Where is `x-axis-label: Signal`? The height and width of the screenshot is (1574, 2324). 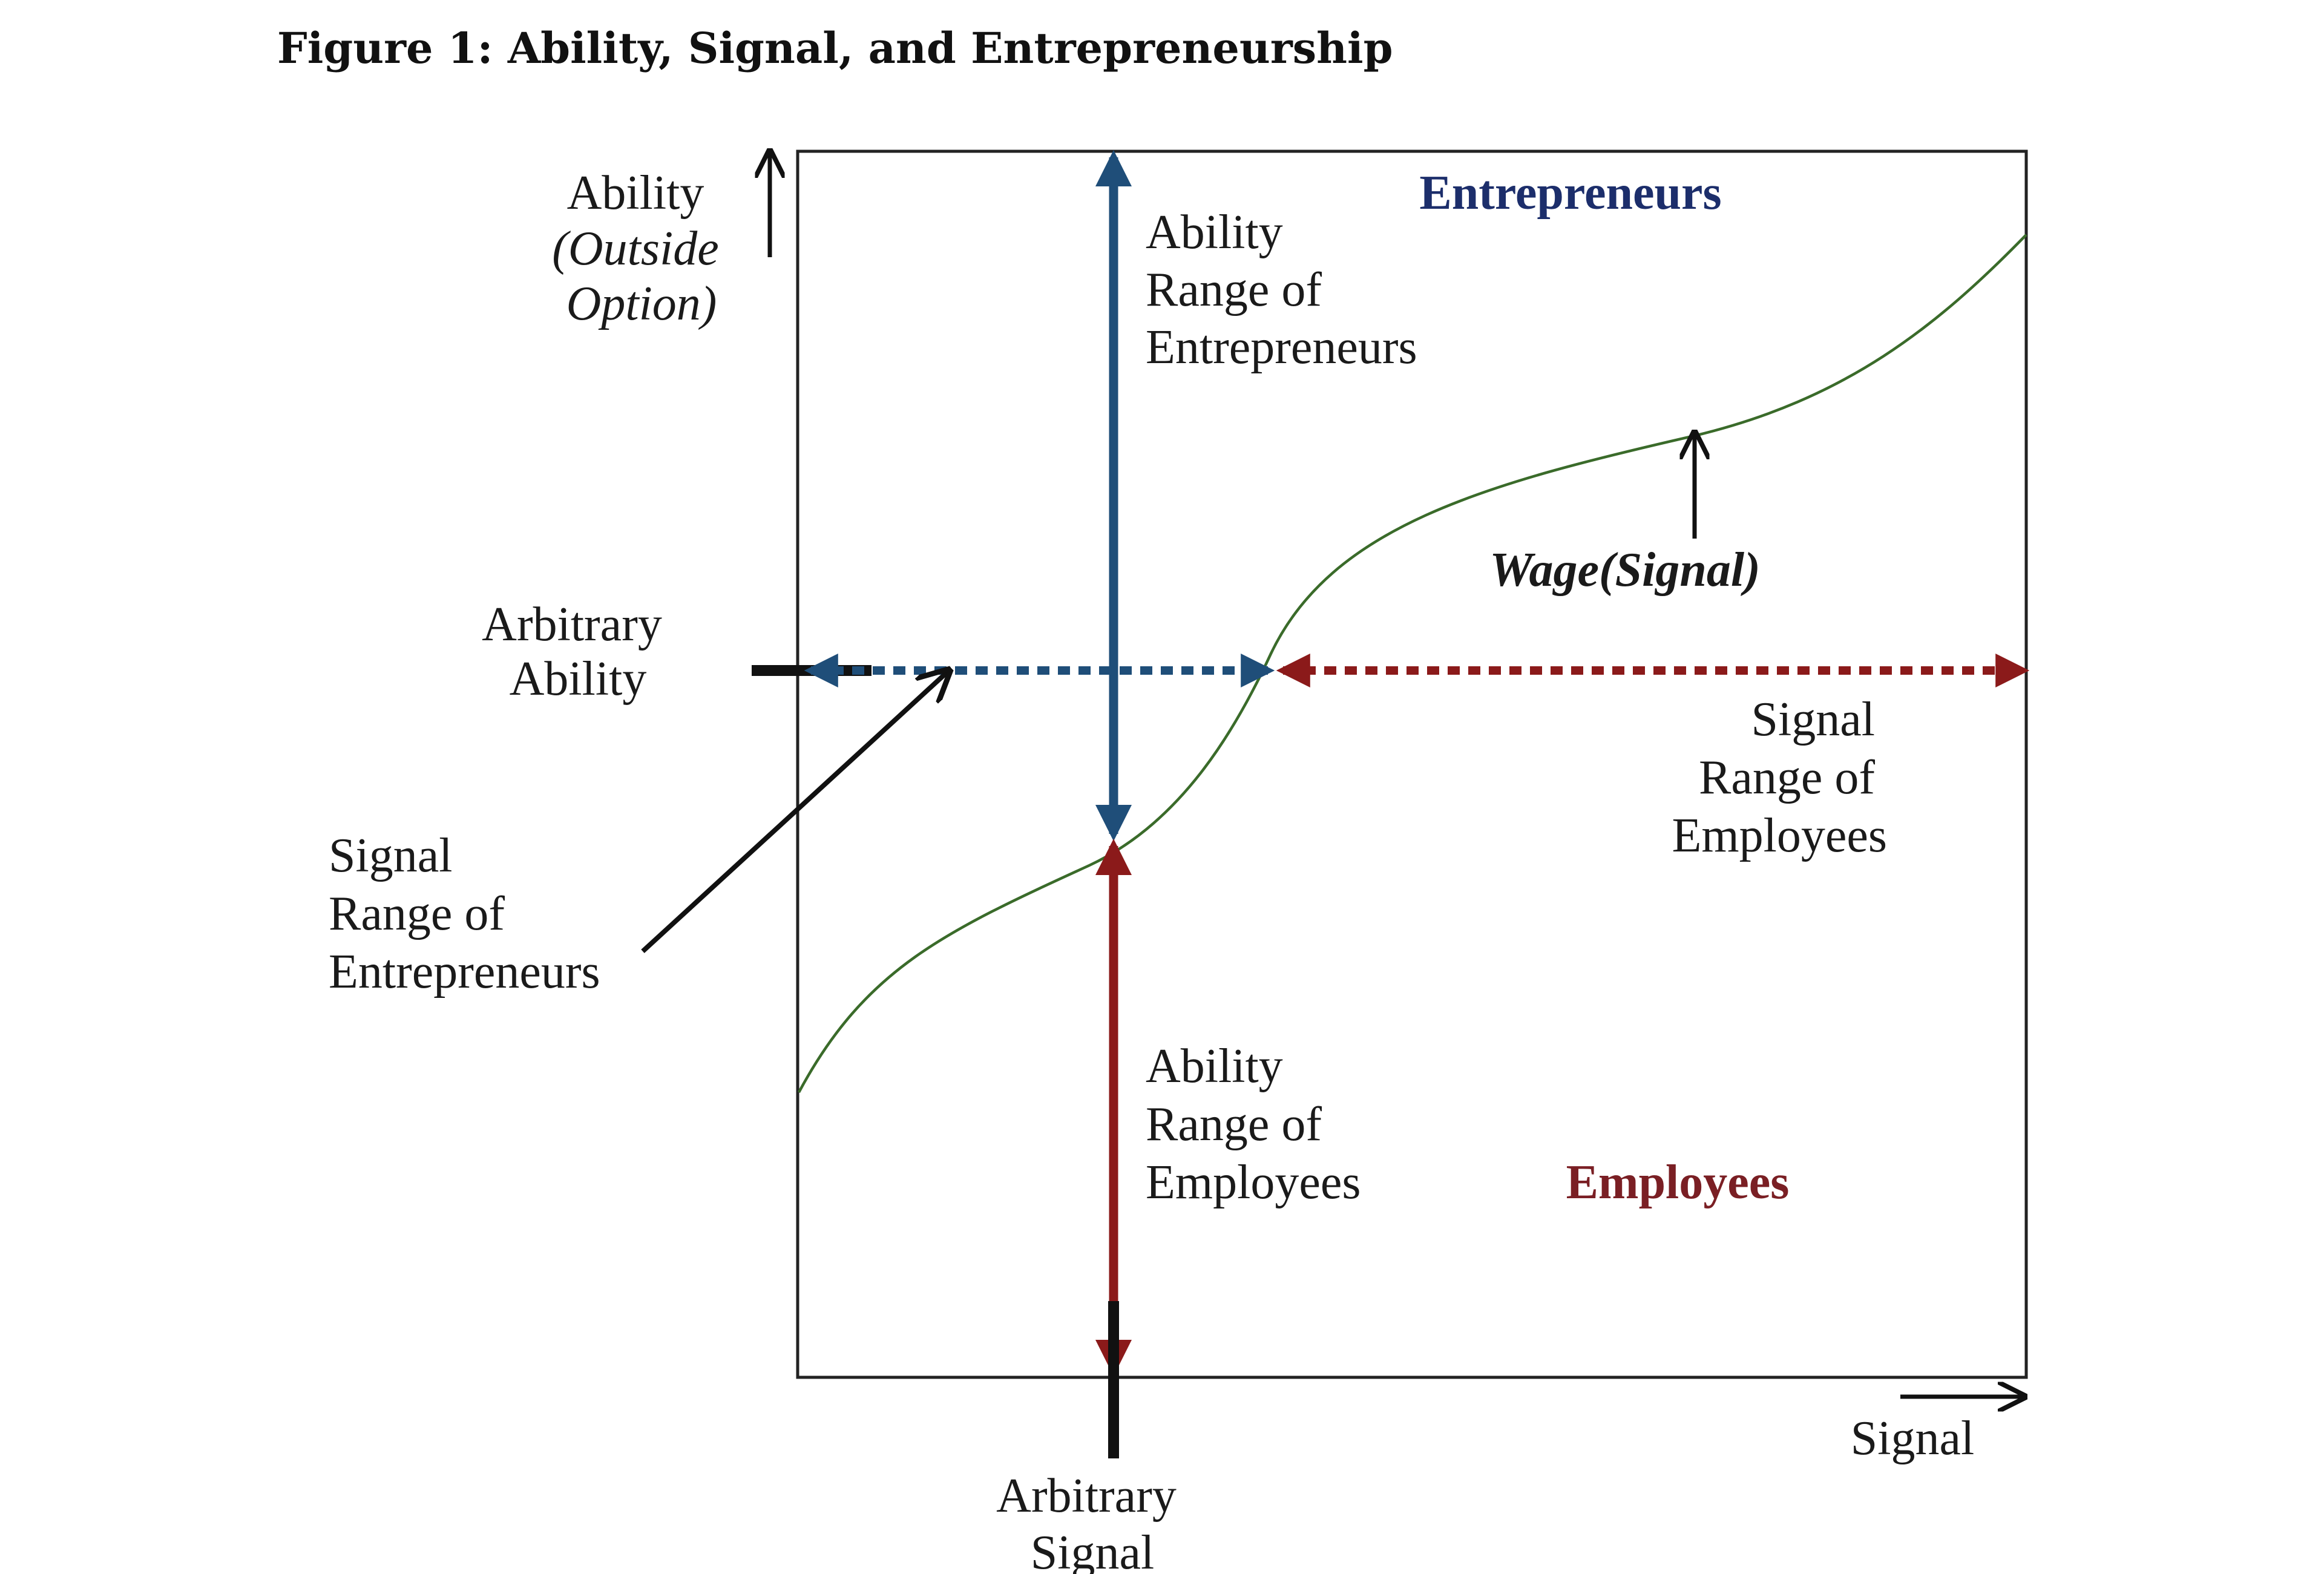
x-axis-label: Signal is located at coordinates (1912, 1439).